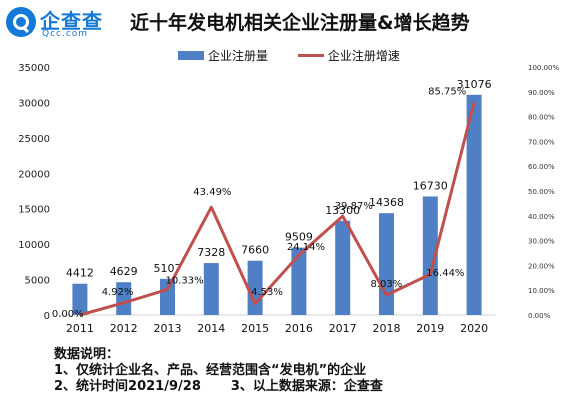 The height and width of the screenshot is (413, 574). I want to click on bar-value-label: 31076, so click(474, 84).